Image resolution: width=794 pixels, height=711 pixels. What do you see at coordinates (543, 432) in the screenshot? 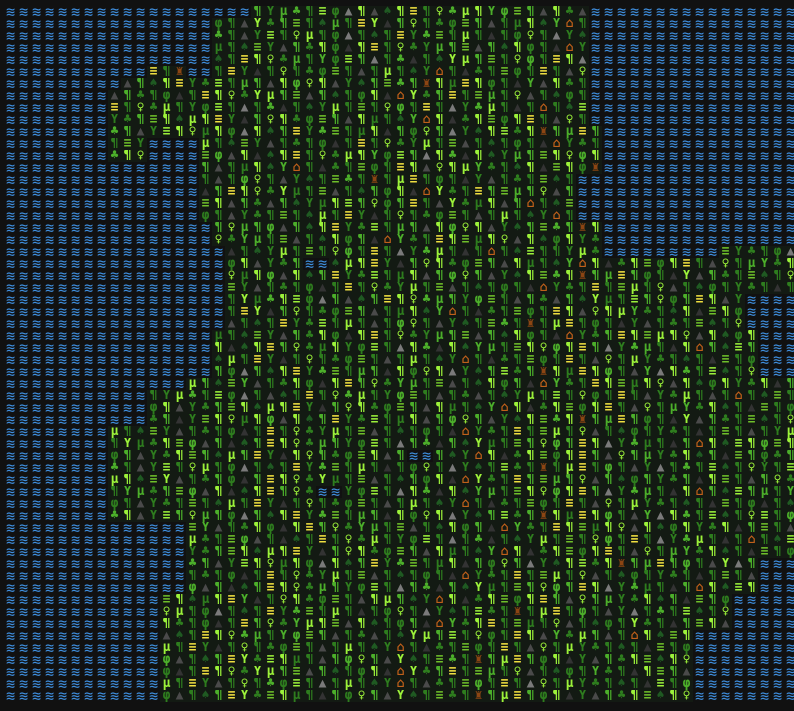
I see `grass-tile: ≡` at bounding box center [543, 432].